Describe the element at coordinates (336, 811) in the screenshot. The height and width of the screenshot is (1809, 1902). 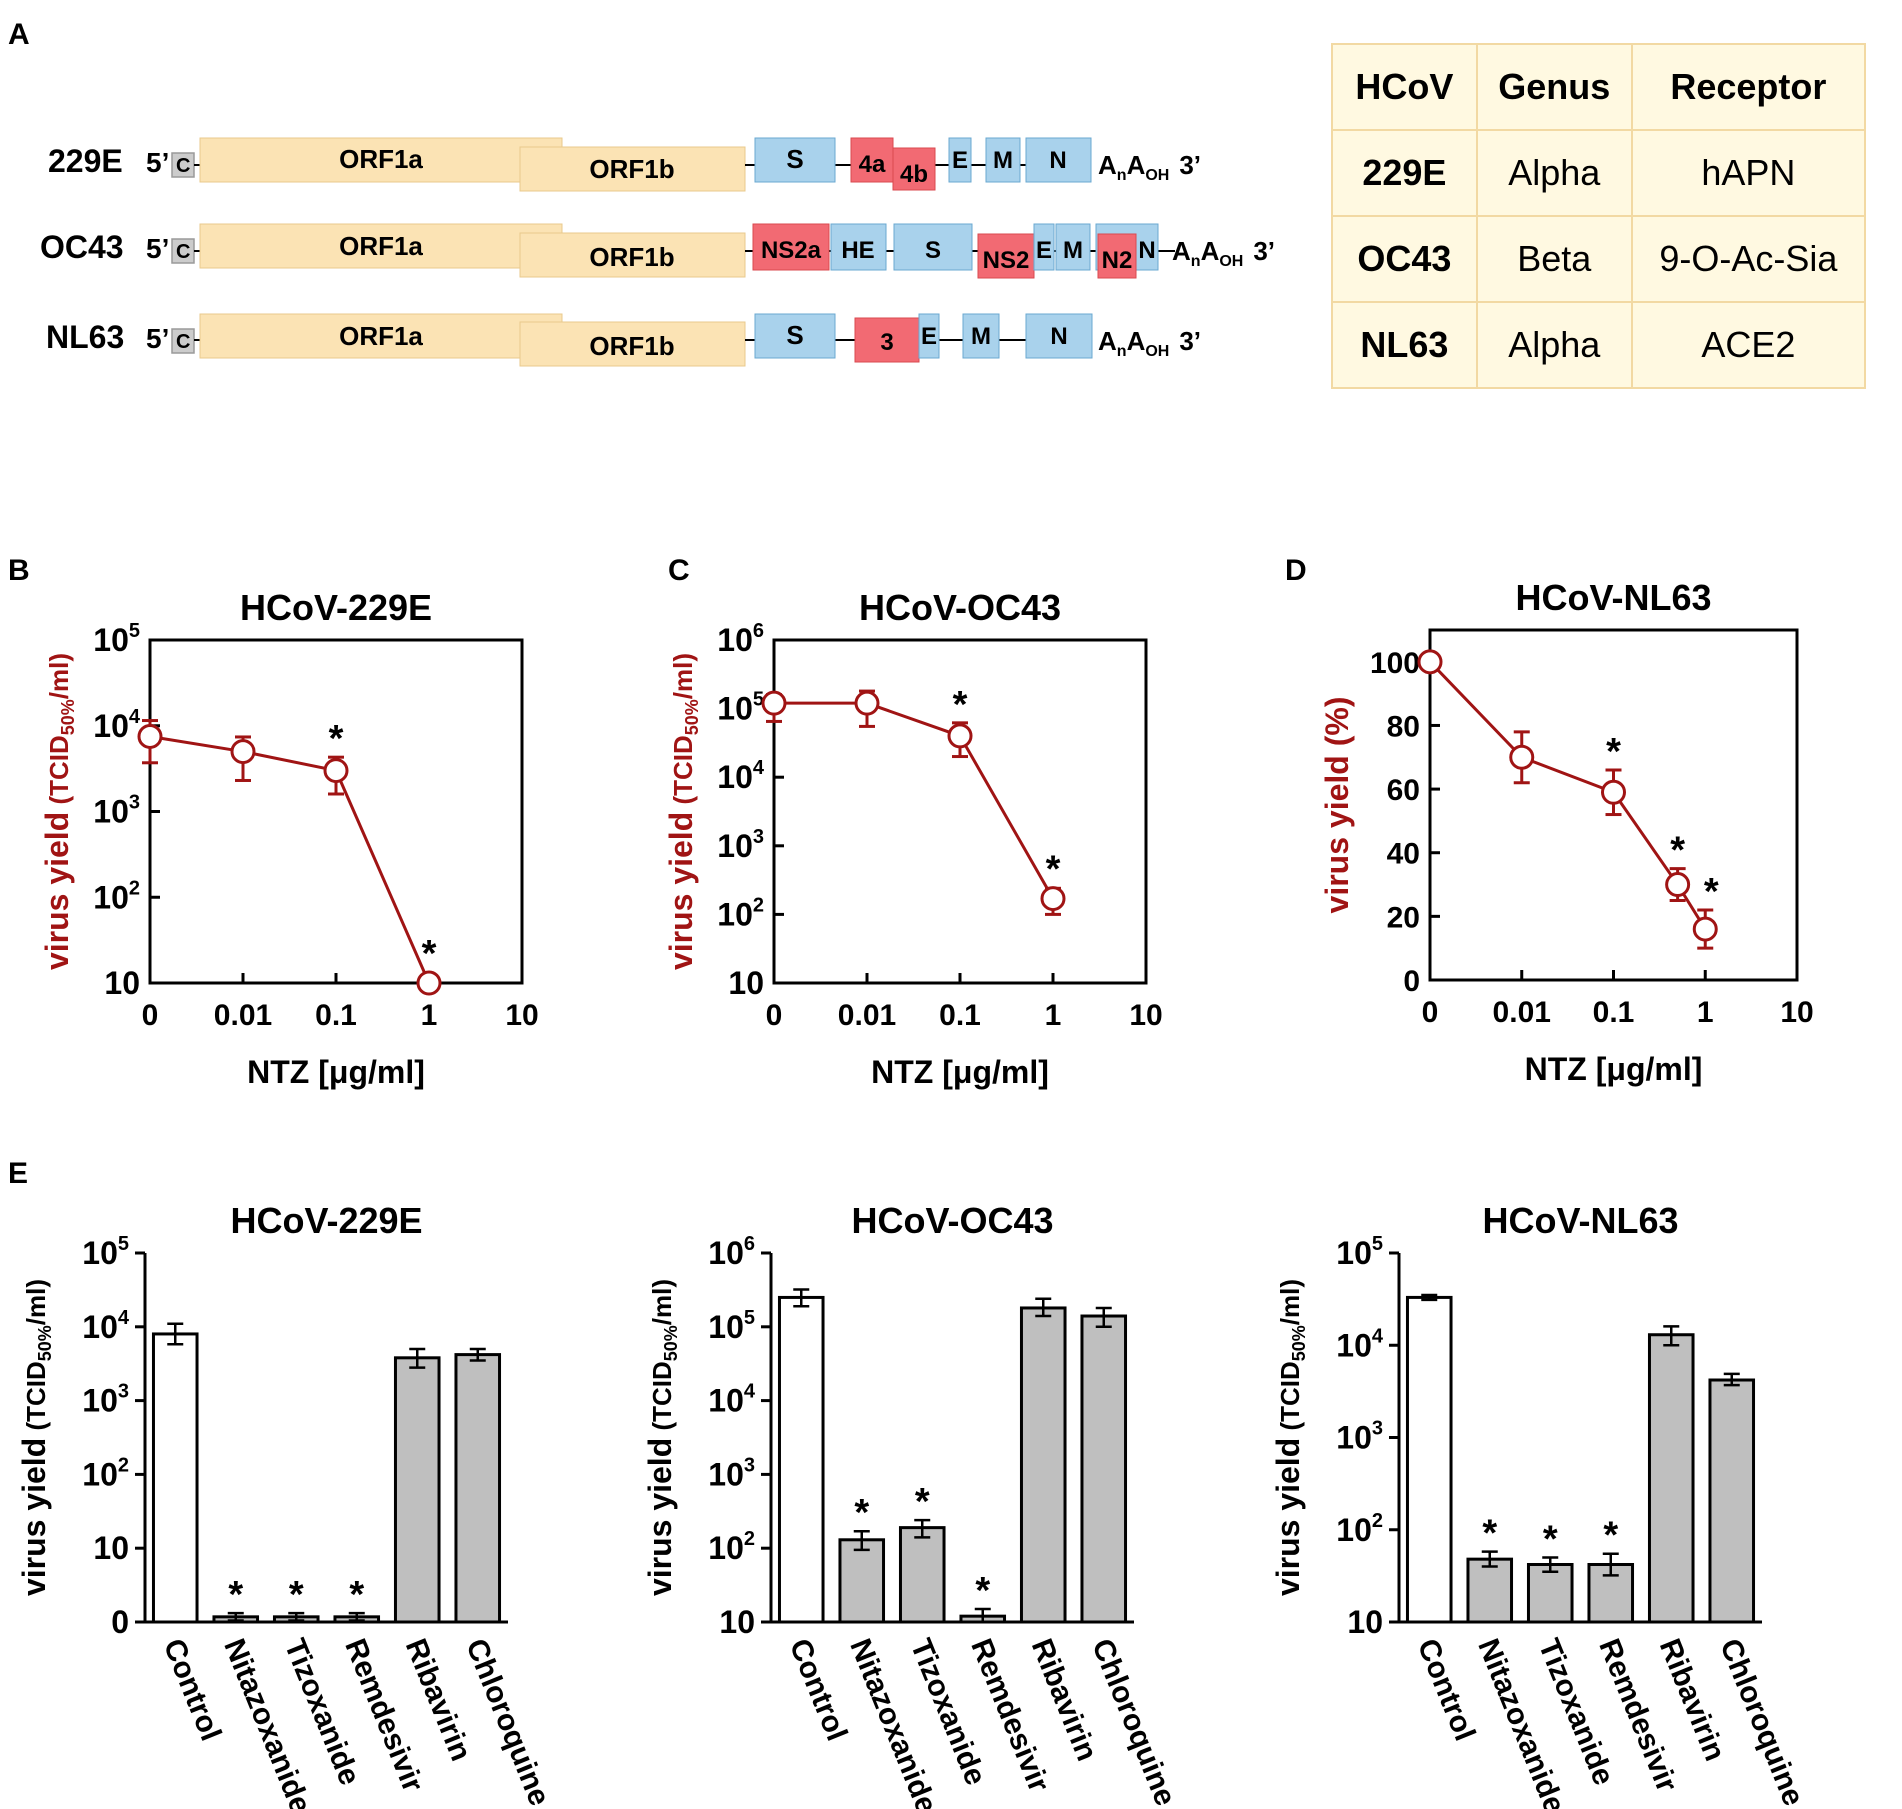
I see `plot-frame` at that location.